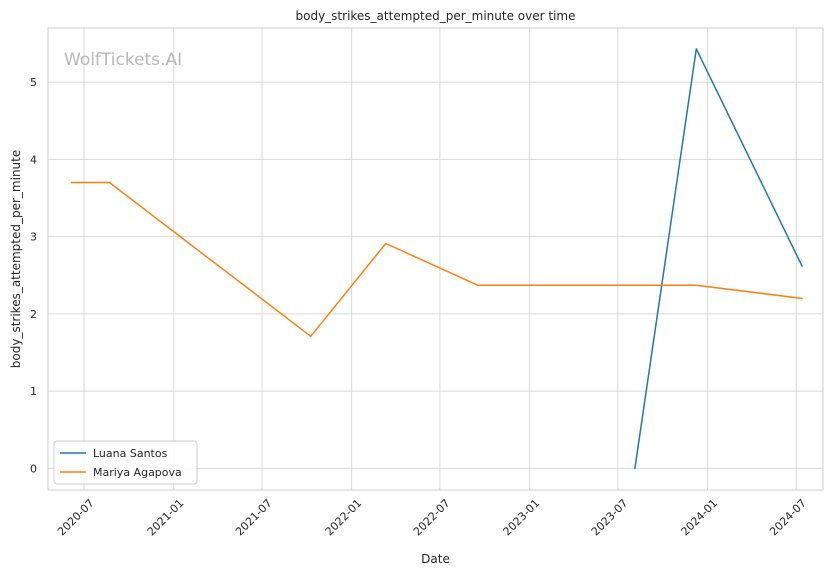  I want to click on y-tick-label: 3, so click(33, 237).